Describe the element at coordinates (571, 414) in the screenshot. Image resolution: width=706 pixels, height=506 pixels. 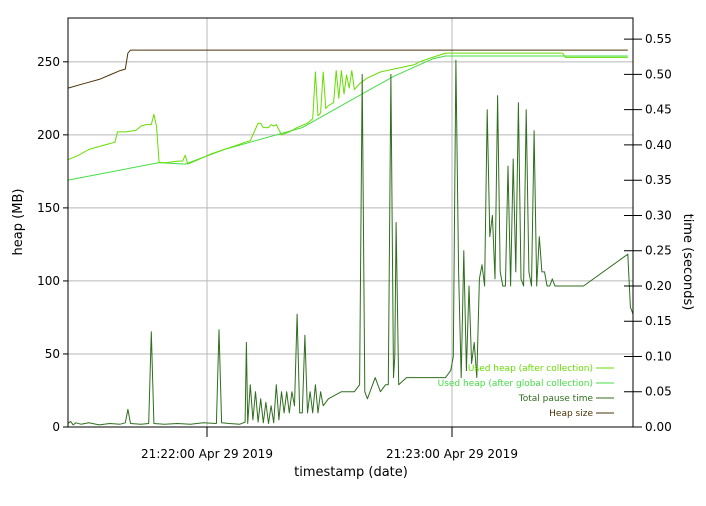
I see `legend-label: Heap size` at that location.